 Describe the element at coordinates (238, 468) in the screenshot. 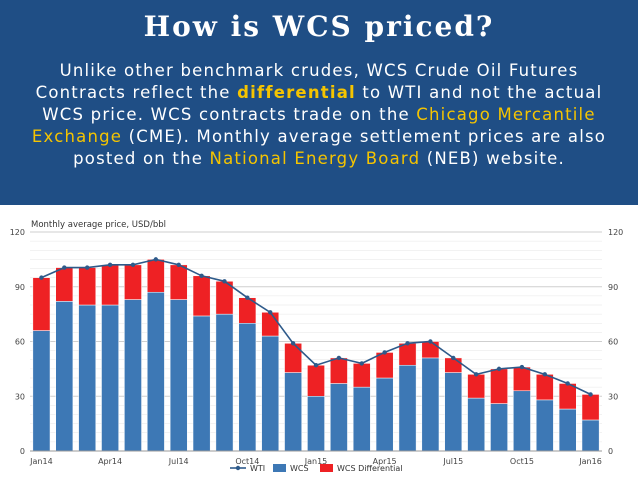

I see `legend-wti-marker` at that location.